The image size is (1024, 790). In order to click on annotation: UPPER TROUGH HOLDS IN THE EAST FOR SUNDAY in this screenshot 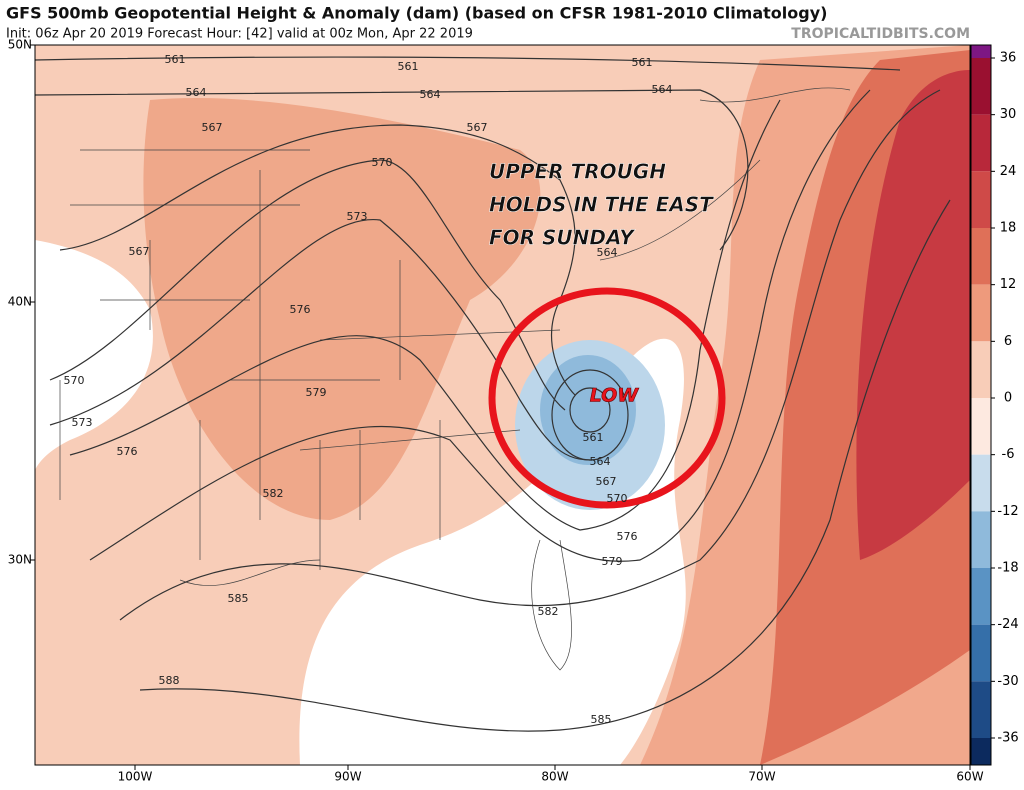, I will do `click(602, 204)`.